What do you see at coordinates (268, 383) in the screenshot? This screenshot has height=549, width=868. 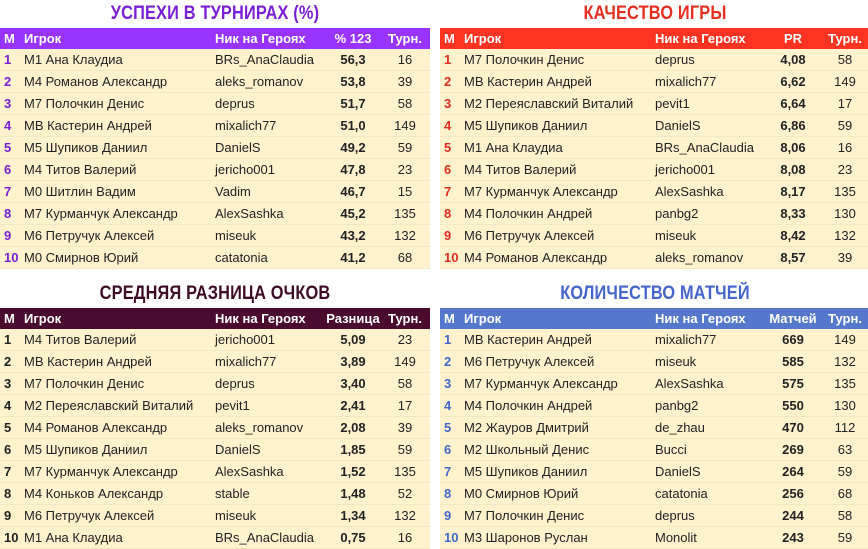 I see `nick-cell: deprus` at bounding box center [268, 383].